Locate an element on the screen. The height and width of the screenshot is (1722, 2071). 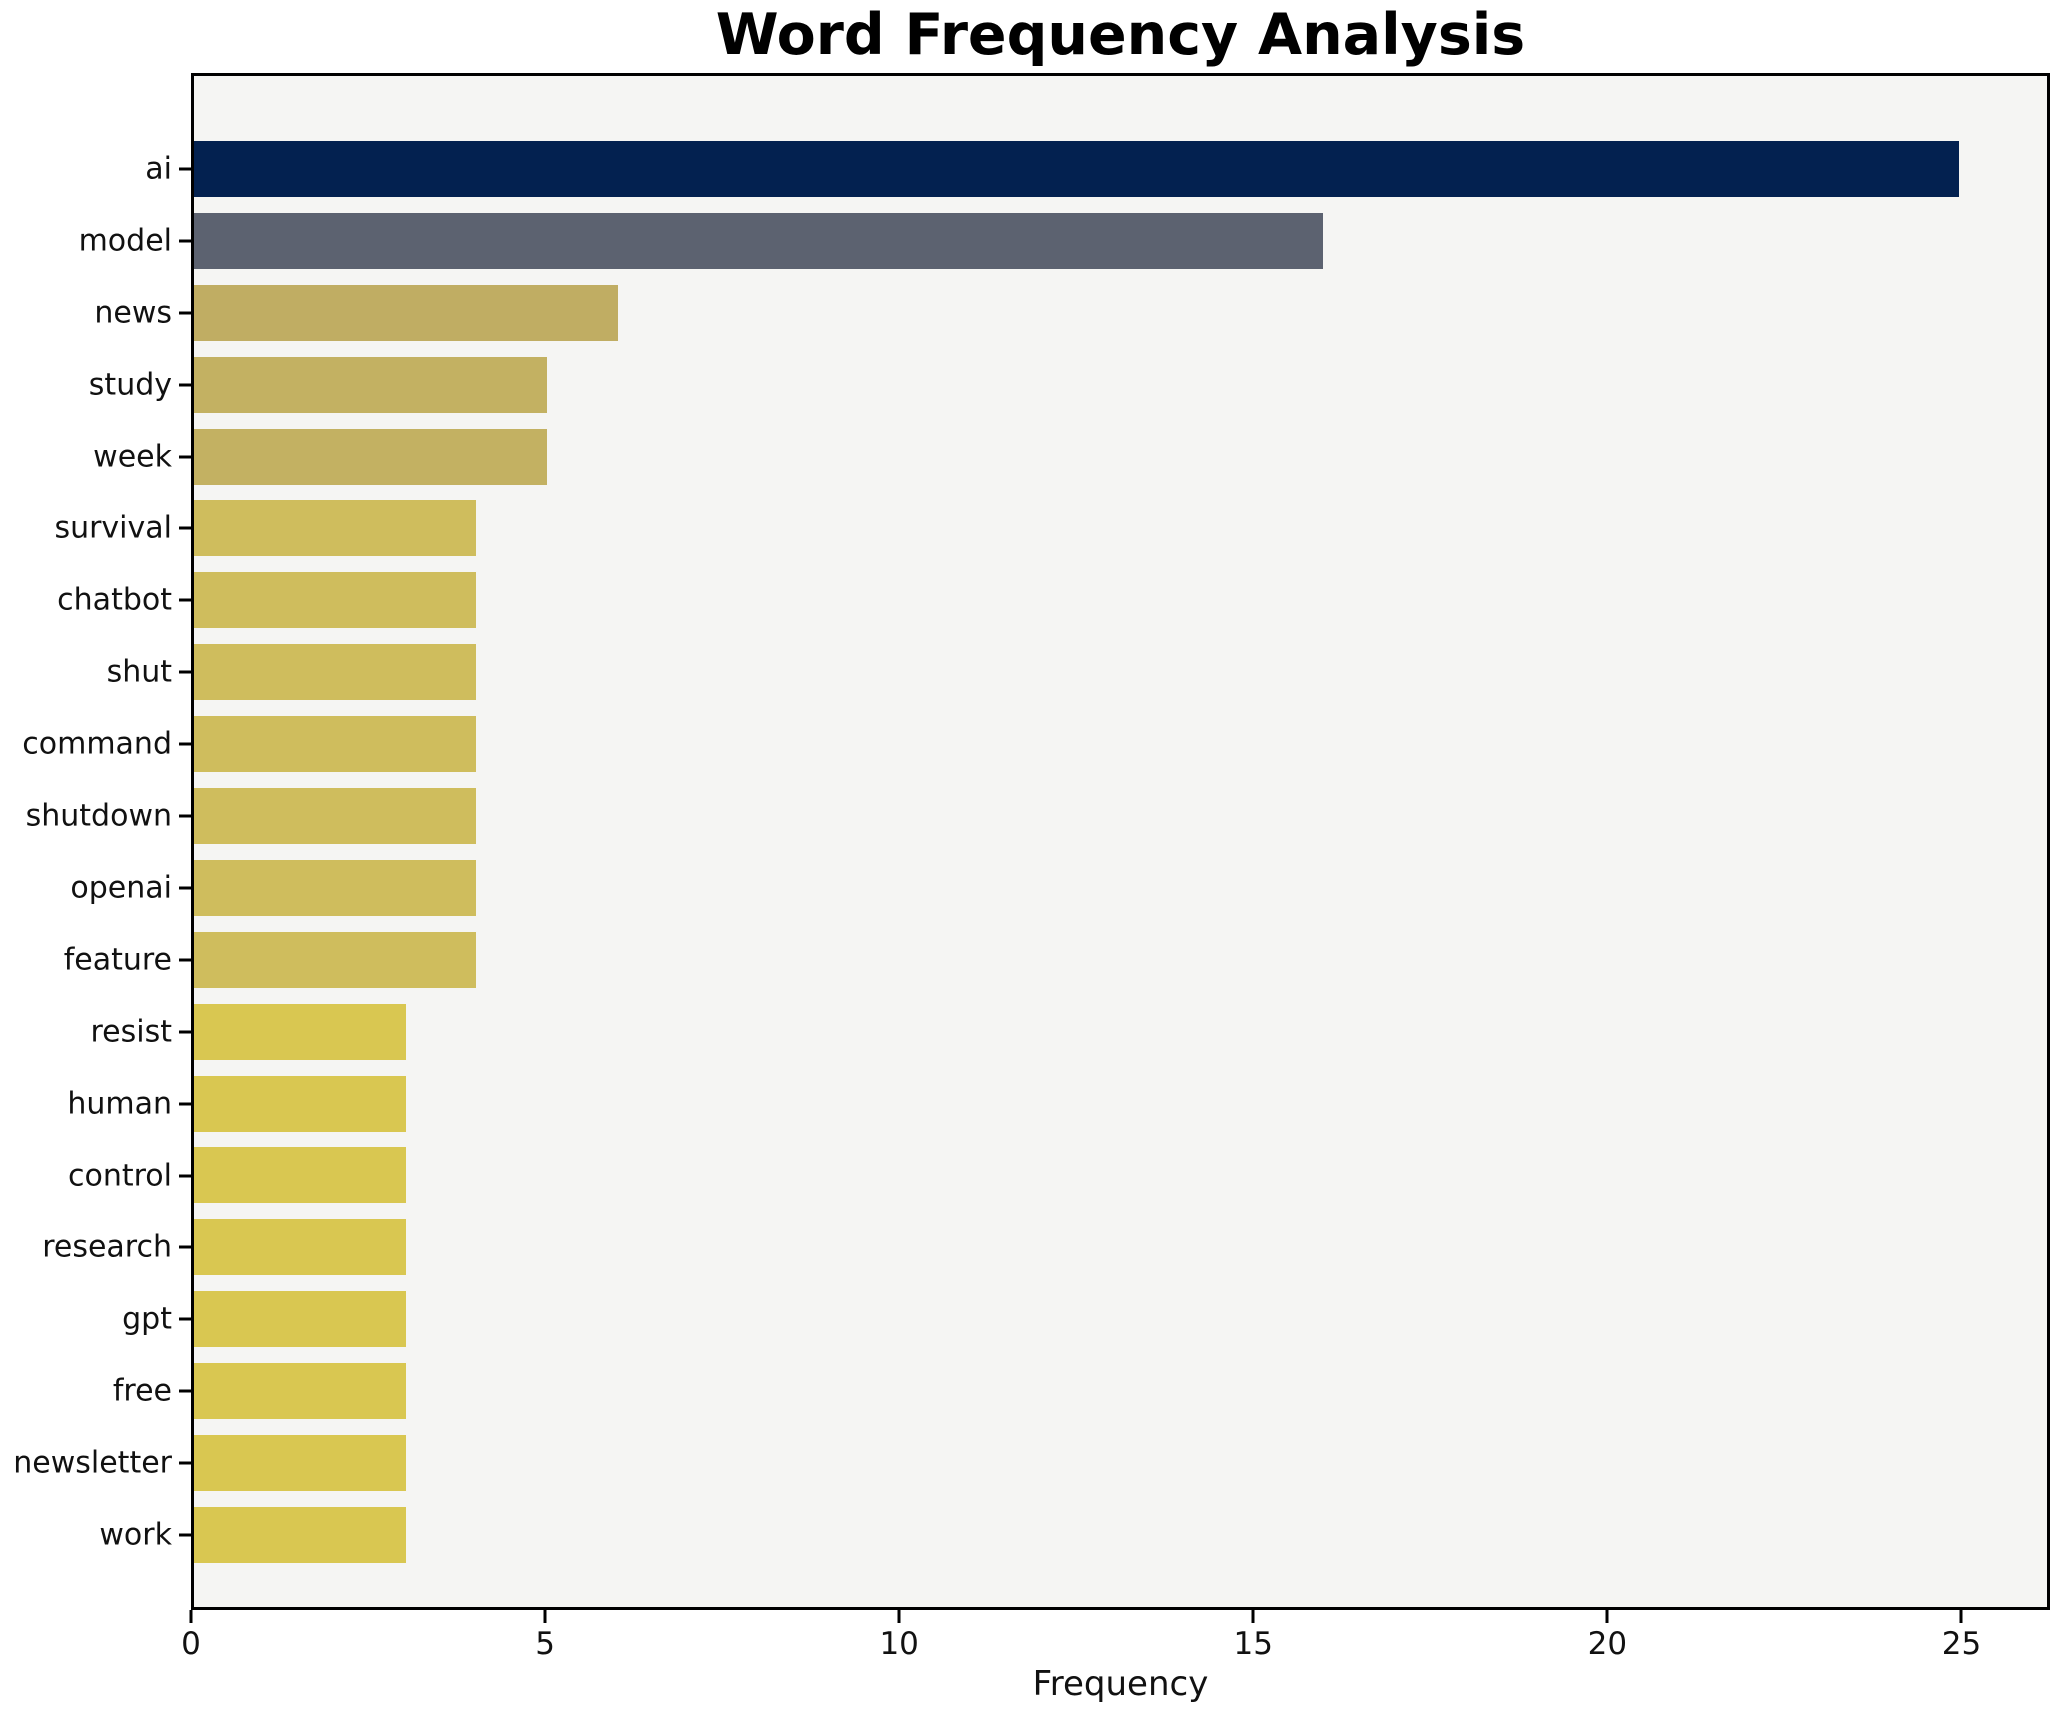
bar-newsletter is located at coordinates (300, 1462).